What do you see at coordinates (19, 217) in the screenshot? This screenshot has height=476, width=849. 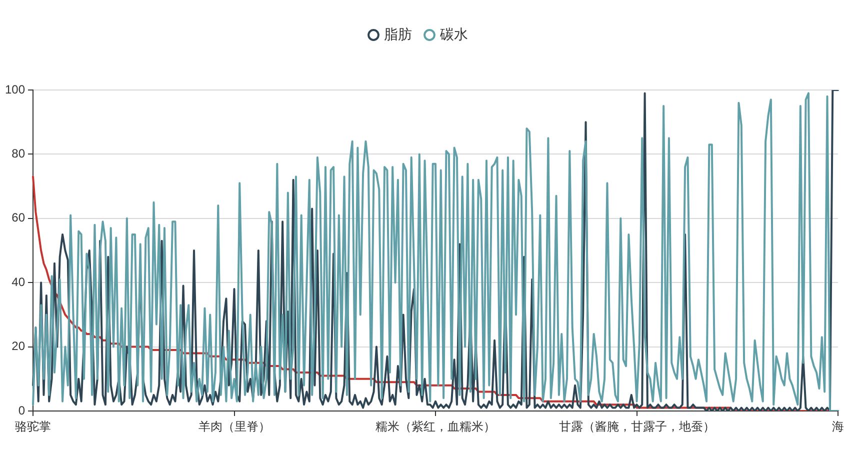 I see `y-tick-label: 60` at bounding box center [19, 217].